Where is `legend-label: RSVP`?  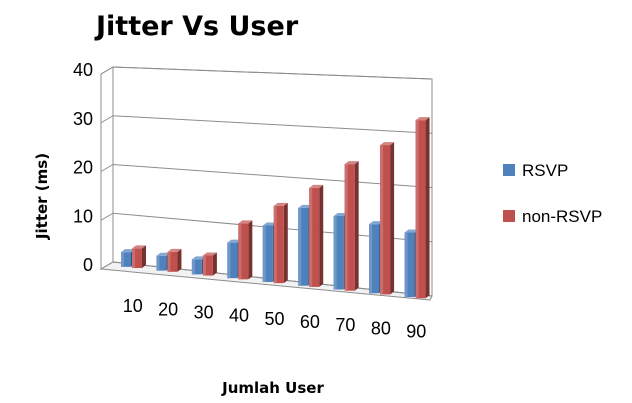
legend-label: RSVP is located at coordinates (545, 170).